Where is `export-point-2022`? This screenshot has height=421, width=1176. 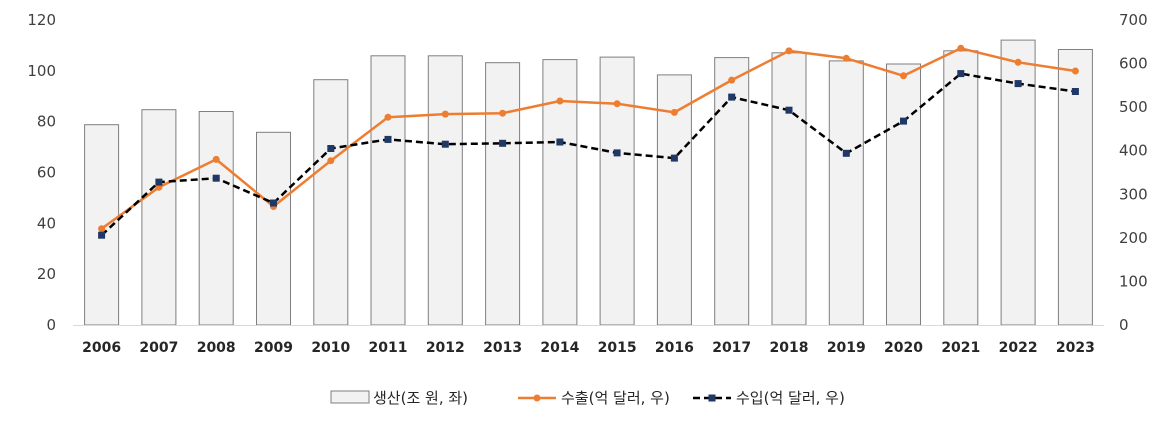
export-point-2022 is located at coordinates (1018, 62).